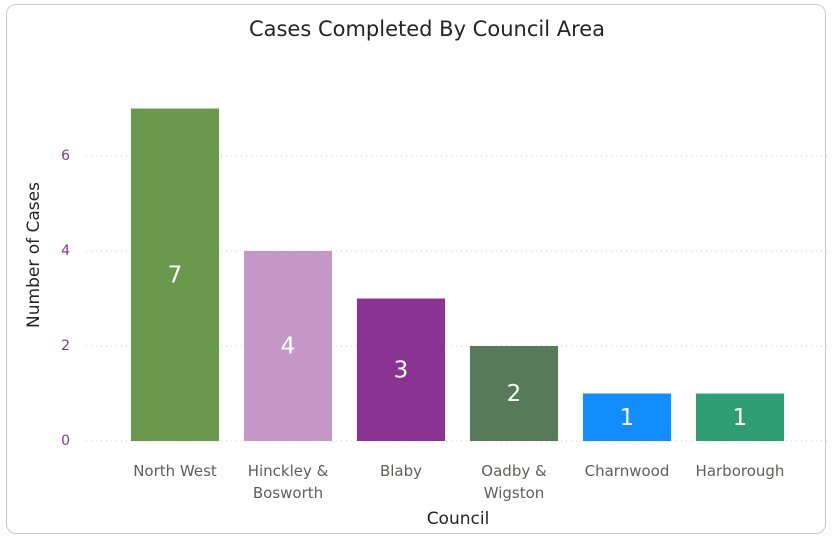  What do you see at coordinates (65, 346) in the screenshot?
I see `y-tick-label: 2` at bounding box center [65, 346].